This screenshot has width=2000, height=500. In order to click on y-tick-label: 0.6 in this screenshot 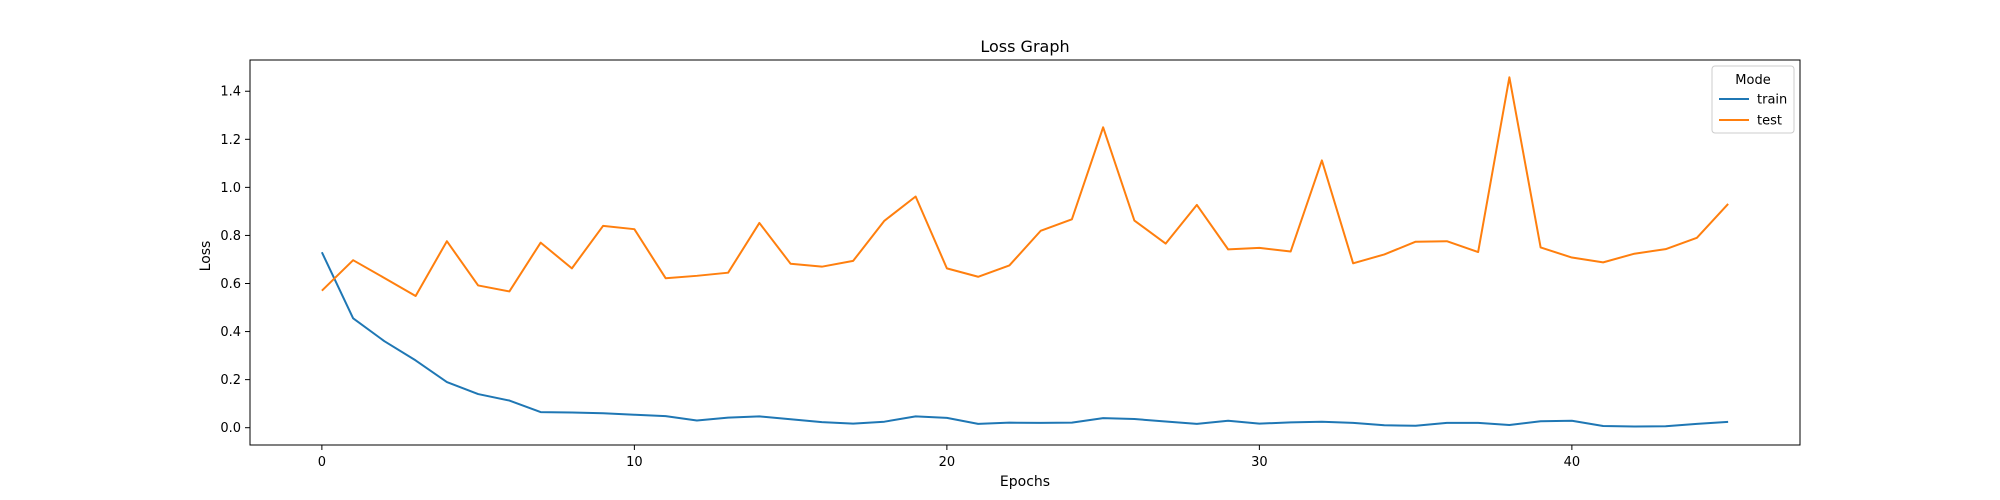, I will do `click(230, 284)`.